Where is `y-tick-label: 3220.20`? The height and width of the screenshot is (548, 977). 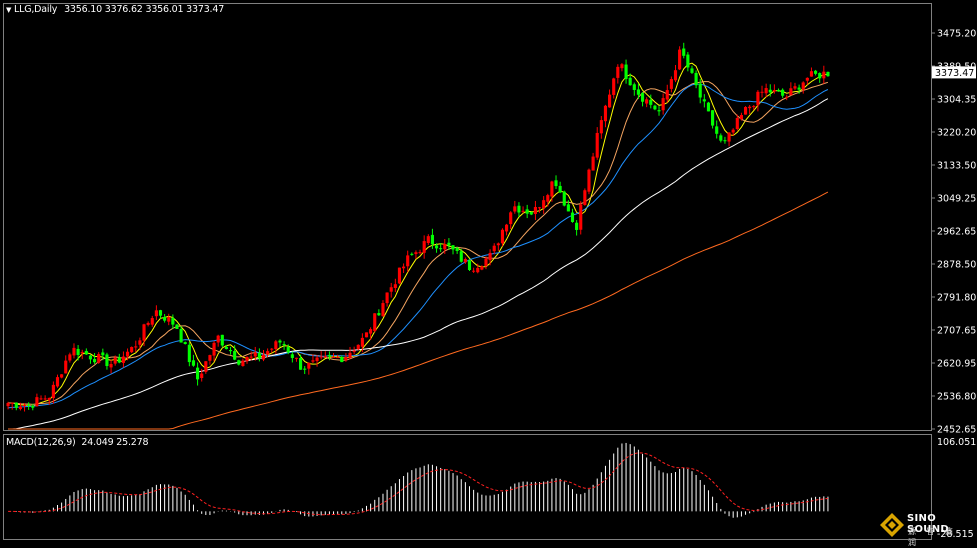 y-tick-label: 3220.20 is located at coordinates (956, 133).